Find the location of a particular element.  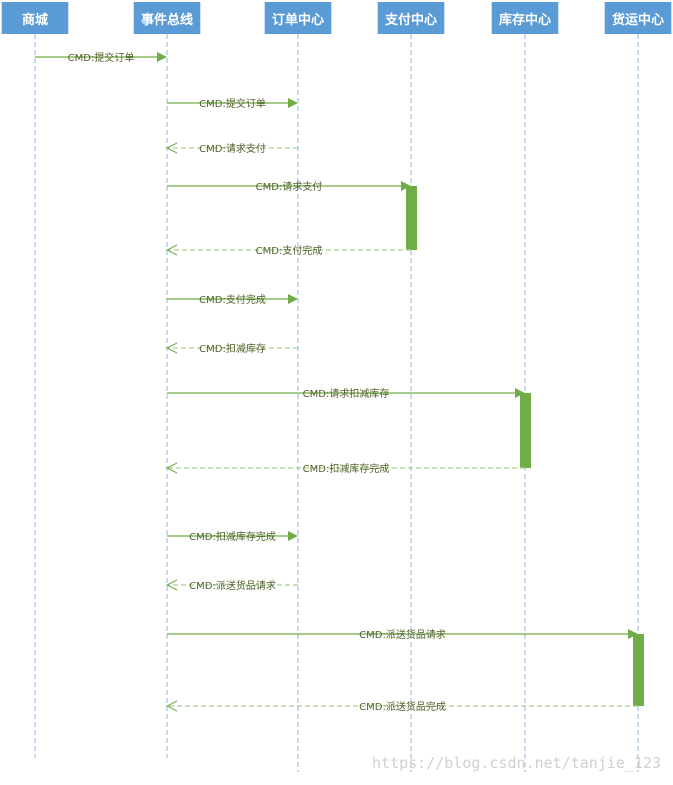

message-sync: CMD:请求扣减库存 is located at coordinates (346, 393).